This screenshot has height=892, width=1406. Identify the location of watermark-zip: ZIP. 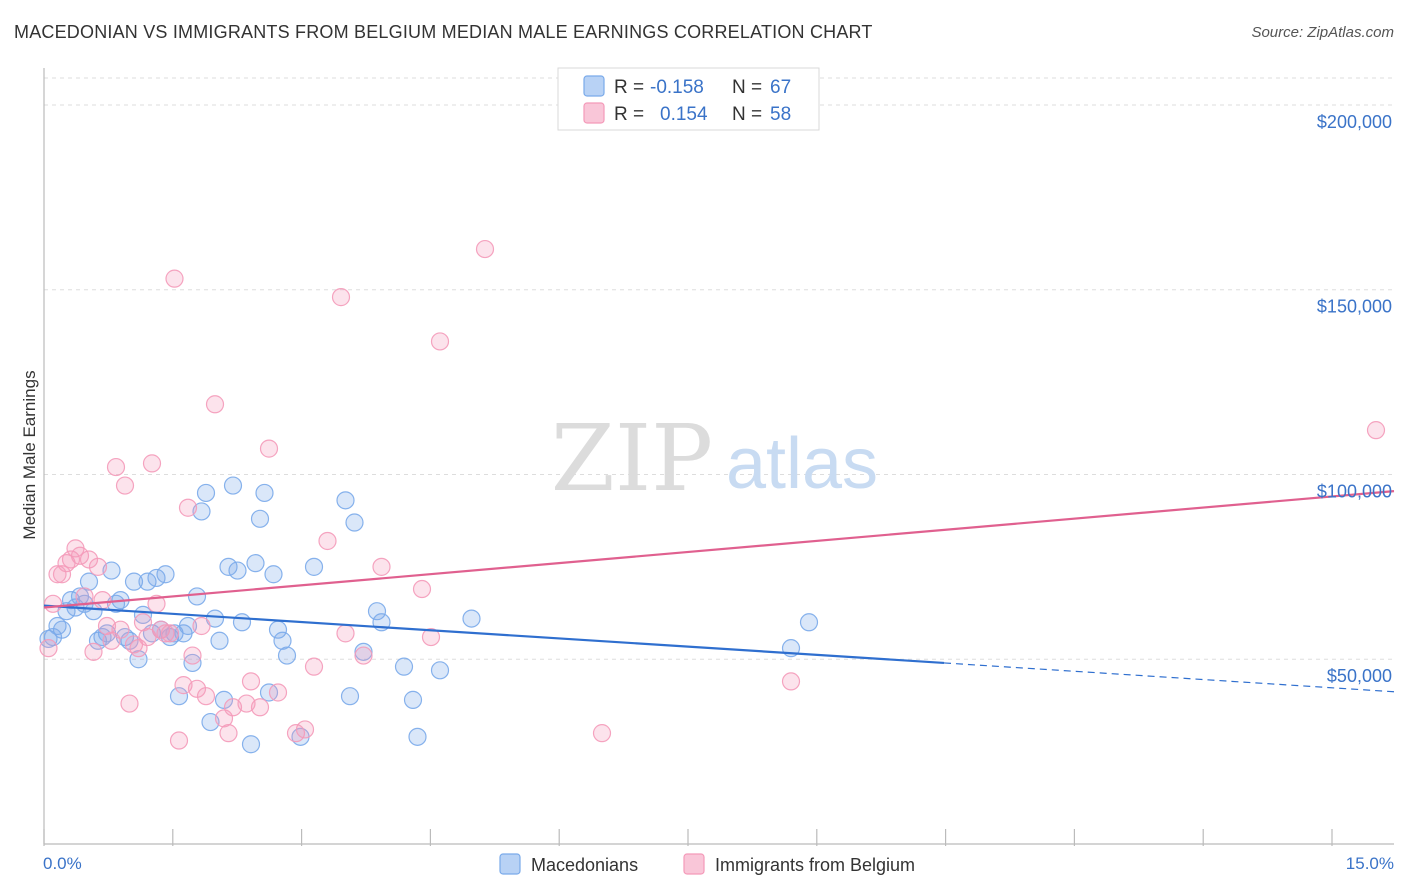
(632, 458).